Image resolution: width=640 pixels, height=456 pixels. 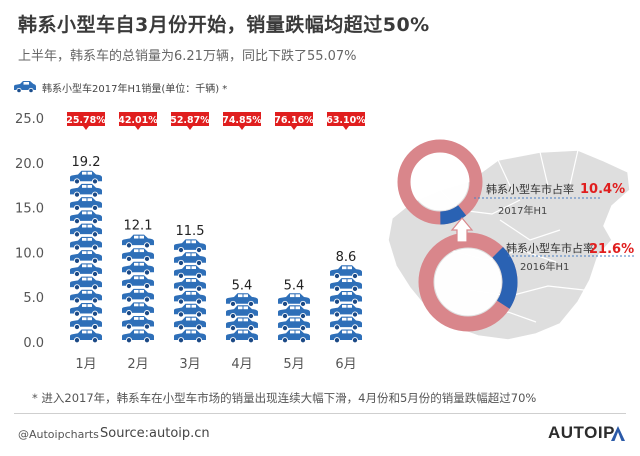 I want to click on twitter-handle: @Autoipcharts, so click(x=58, y=434).